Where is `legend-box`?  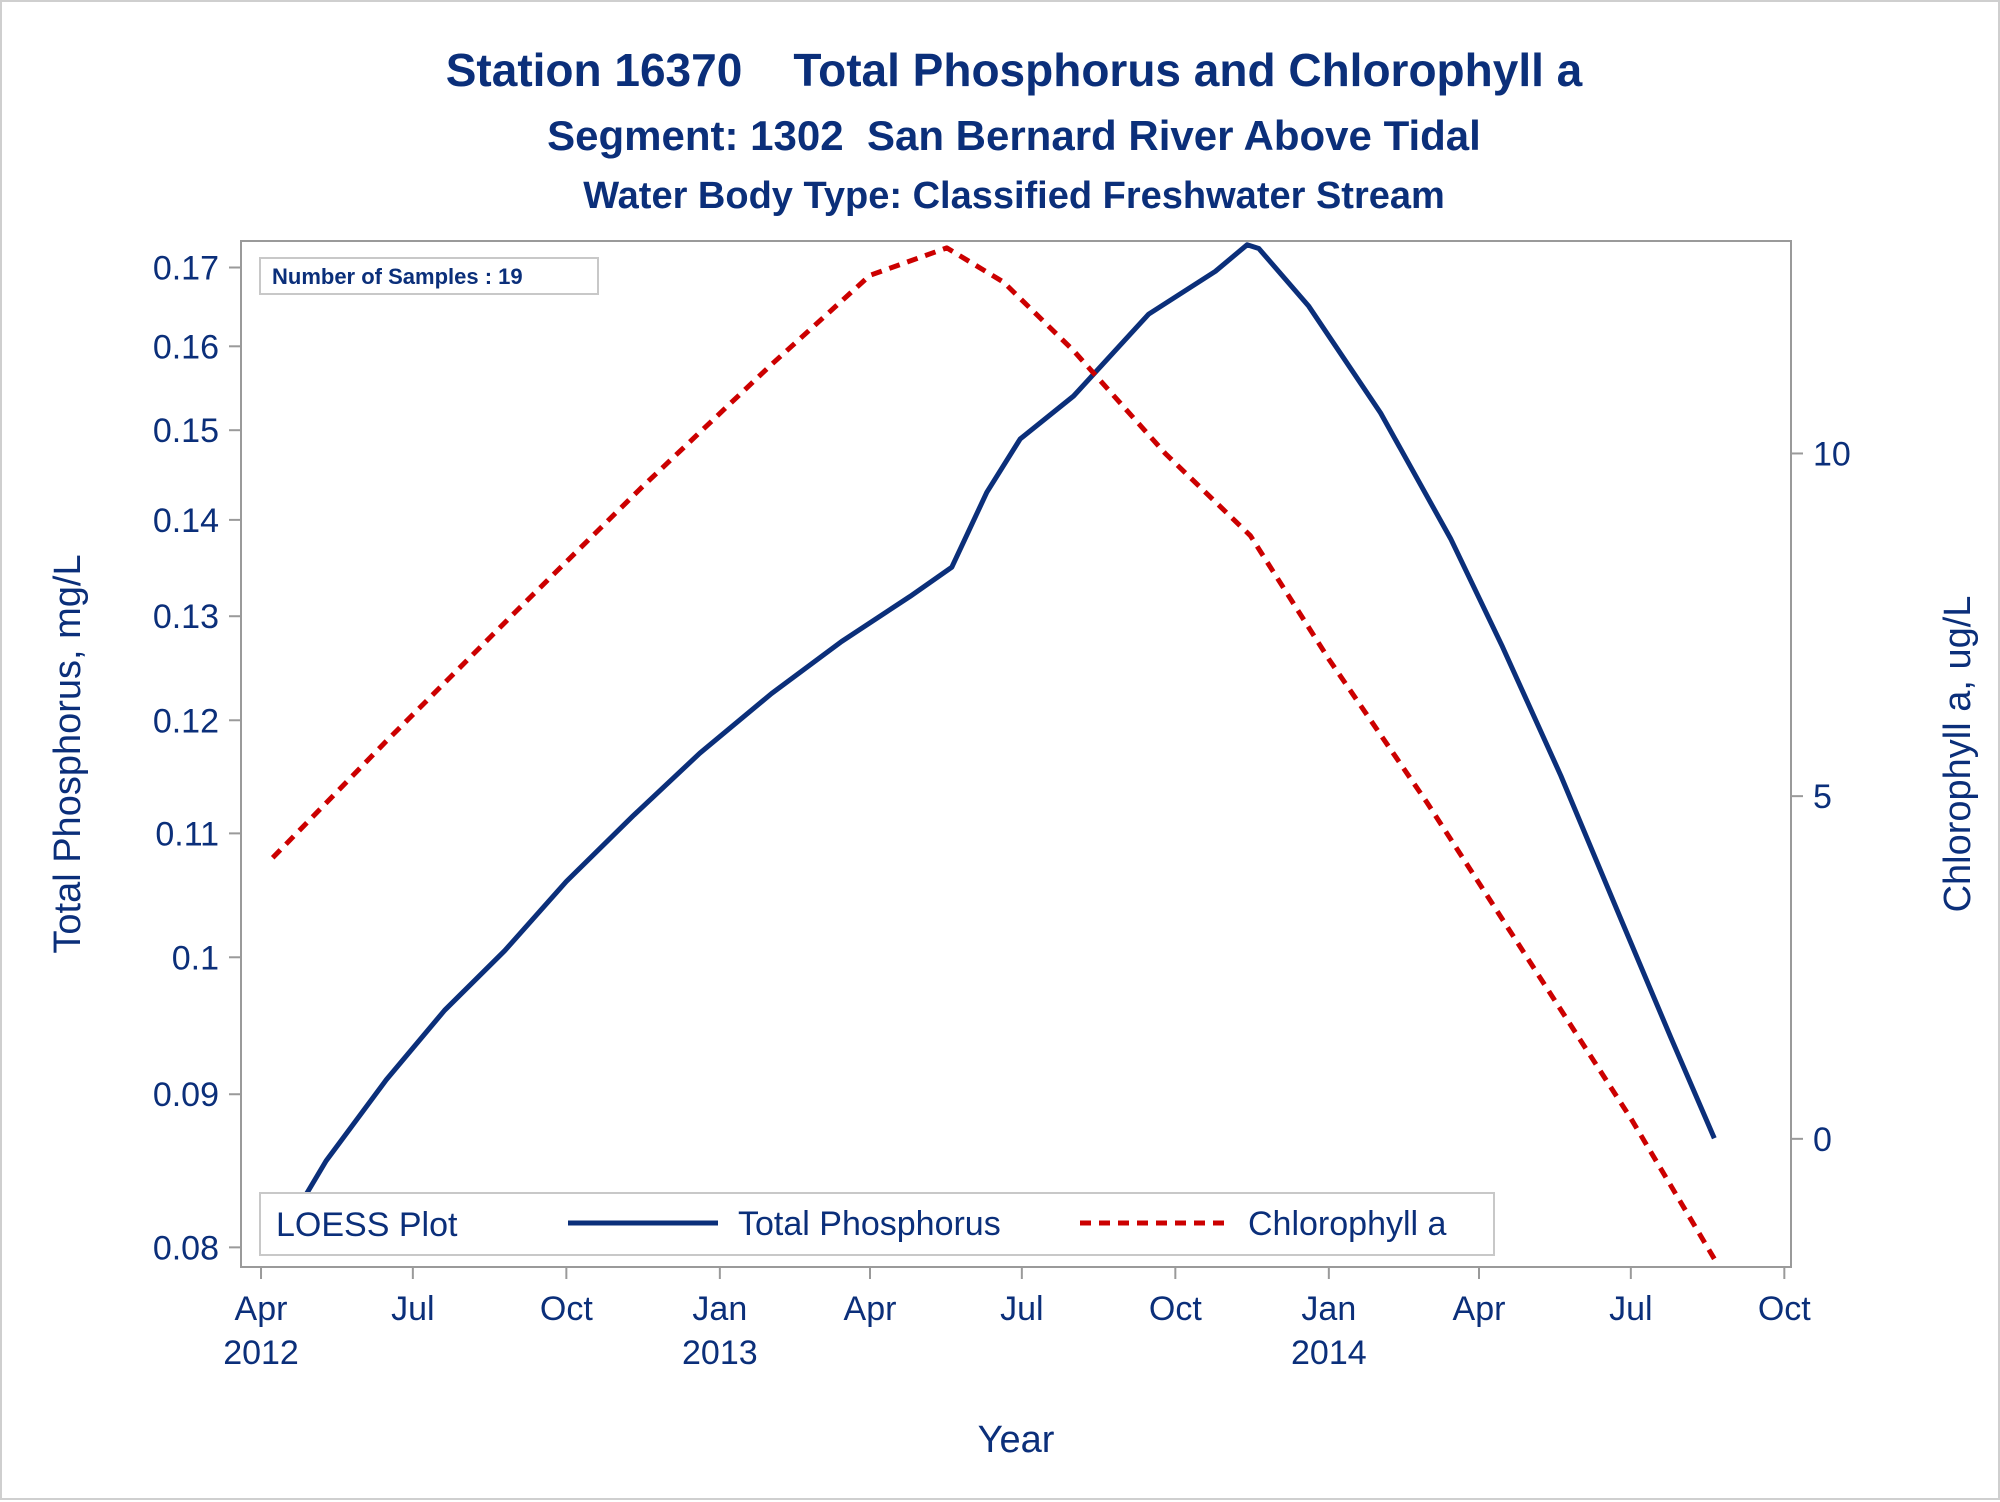
legend-box is located at coordinates (877, 1224).